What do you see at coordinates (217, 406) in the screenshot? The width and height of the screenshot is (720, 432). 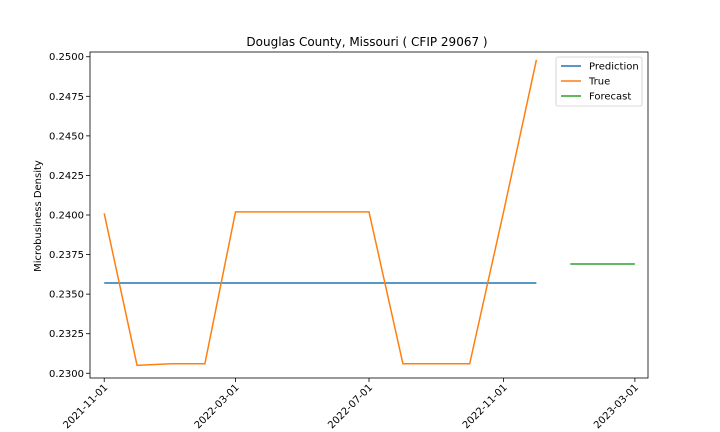 I see `x-tick-label: 2022-03-01` at bounding box center [217, 406].